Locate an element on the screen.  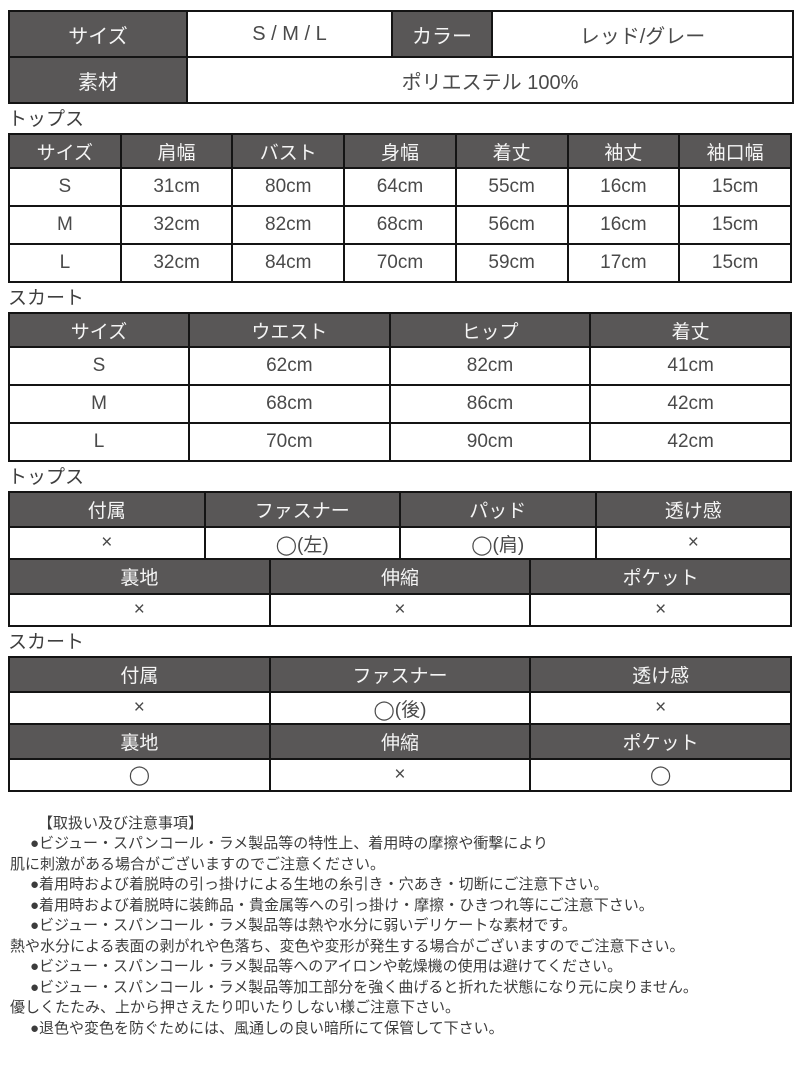
skirt-size-section-label: スカート is located at coordinates (46, 298).